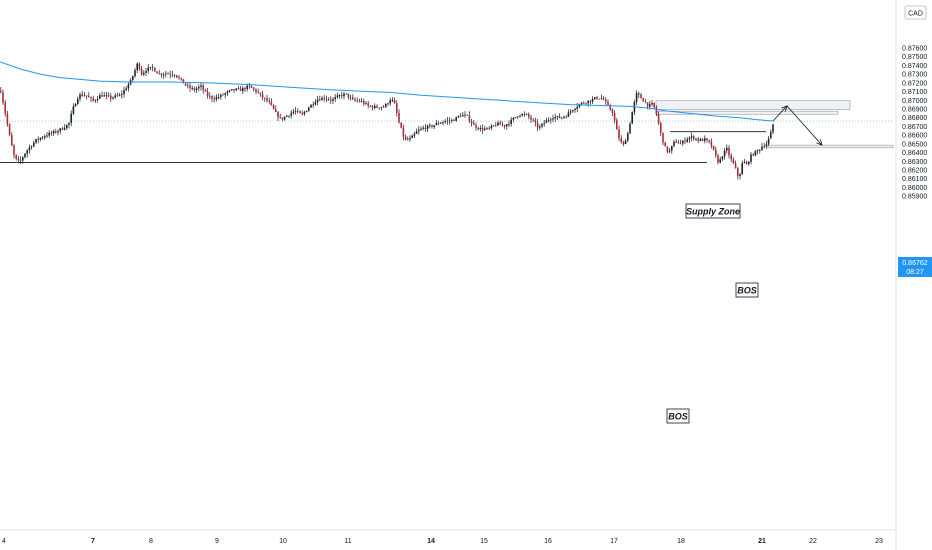  Describe the element at coordinates (747, 291) in the screenshot. I see `bos-upper-label: BOS` at that location.